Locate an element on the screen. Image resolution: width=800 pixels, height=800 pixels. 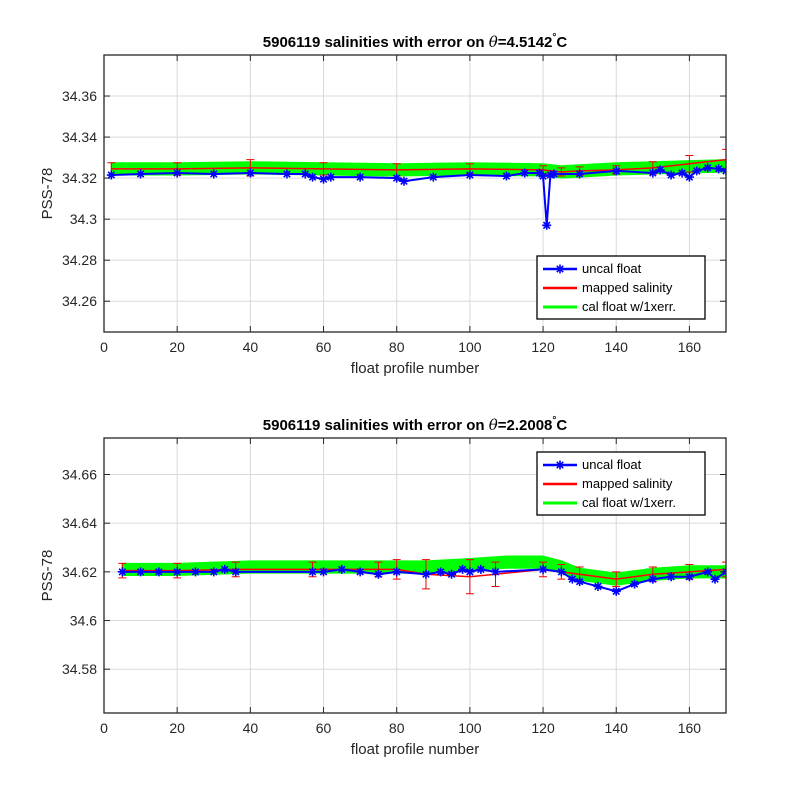
y-tick-label: 34.6 is located at coordinates (83, 621).